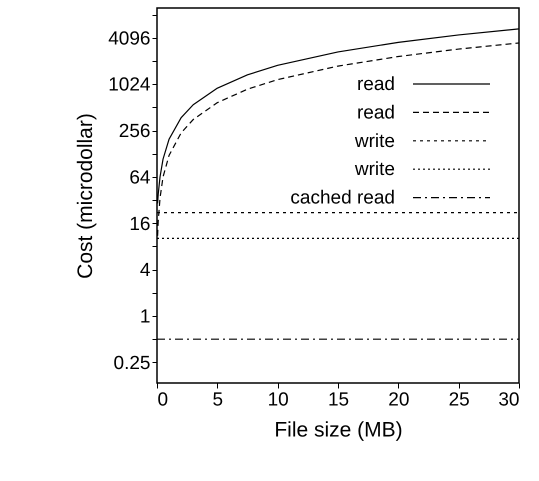 The height and width of the screenshot is (481, 539). Describe the element at coordinates (509, 400) in the screenshot. I see `x-tick-label: 30` at that location.